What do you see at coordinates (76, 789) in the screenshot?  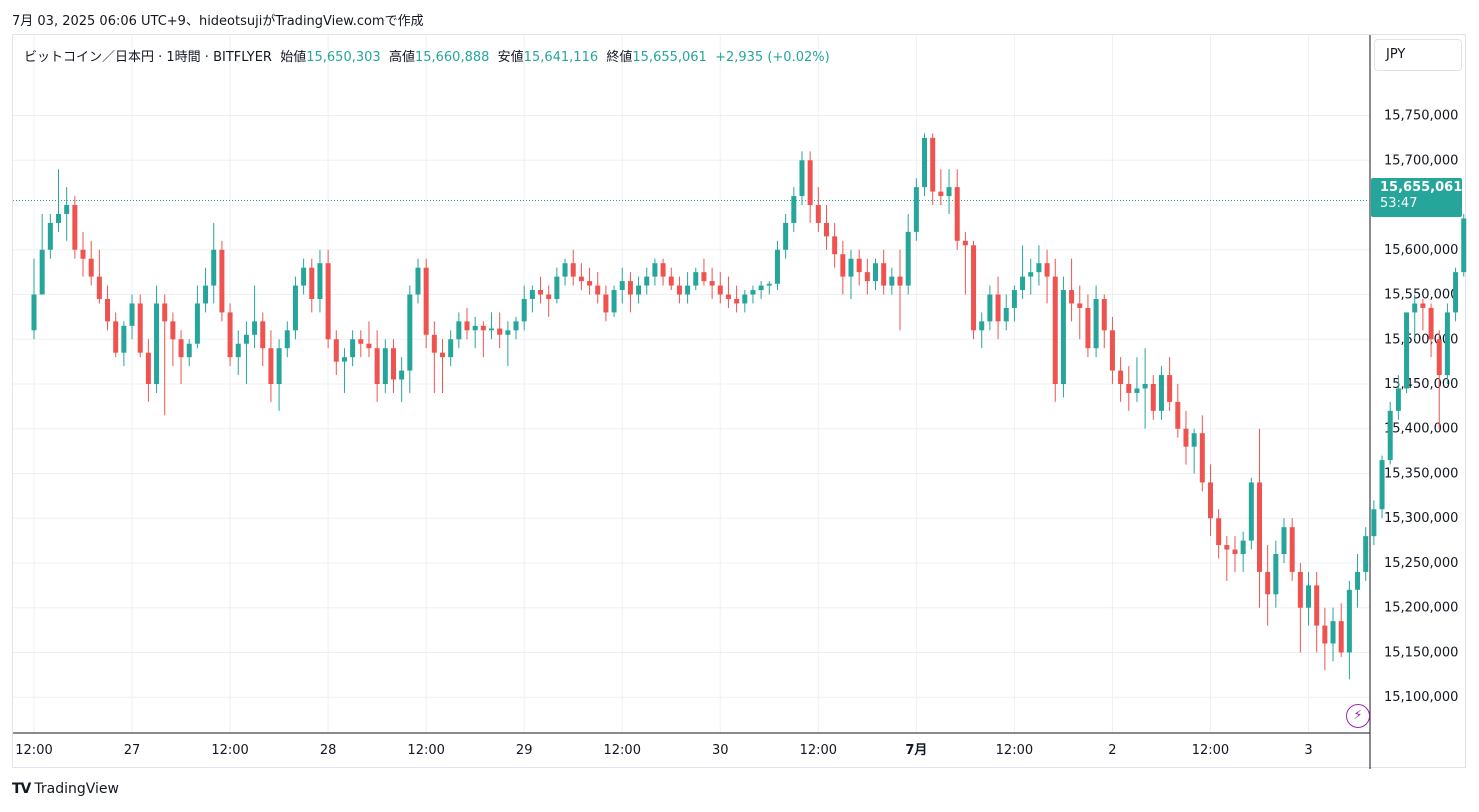 I see `tradingview-logo-text: TradingView` at bounding box center [76, 789].